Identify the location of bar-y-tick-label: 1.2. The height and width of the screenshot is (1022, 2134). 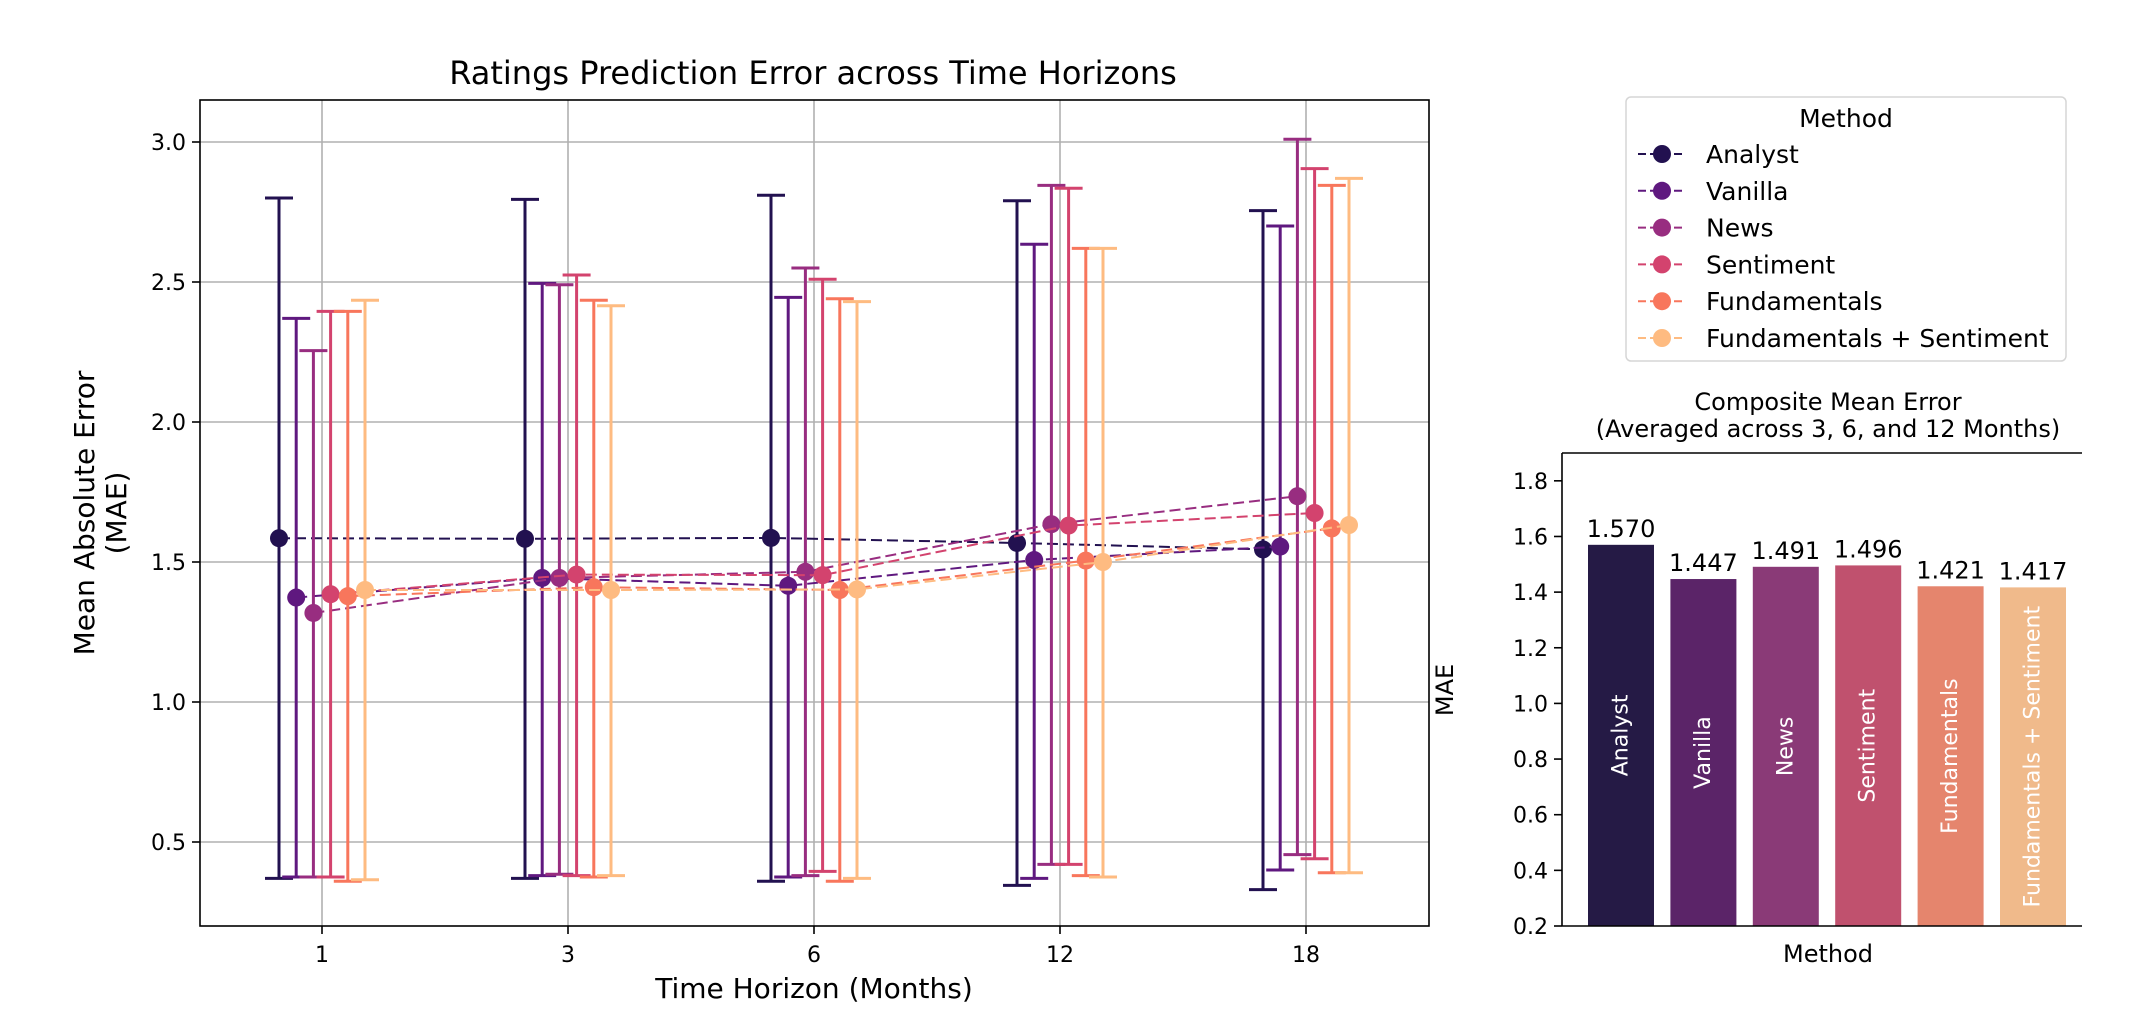
(1530, 649).